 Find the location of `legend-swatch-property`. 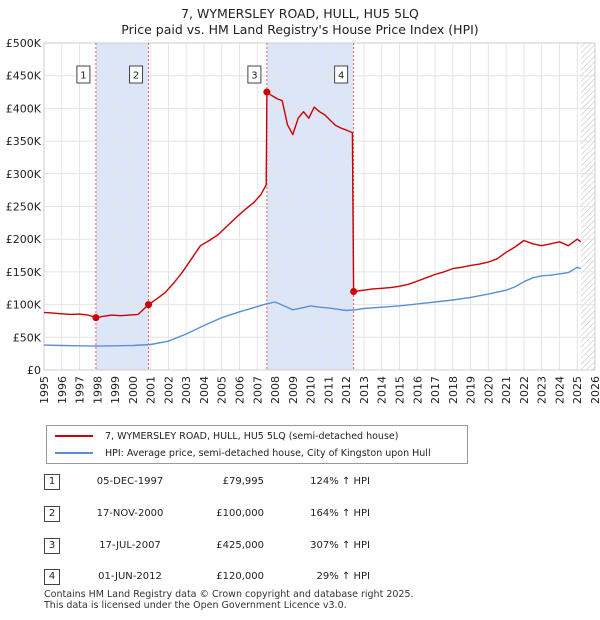

legend-swatch-property is located at coordinates (74, 436).